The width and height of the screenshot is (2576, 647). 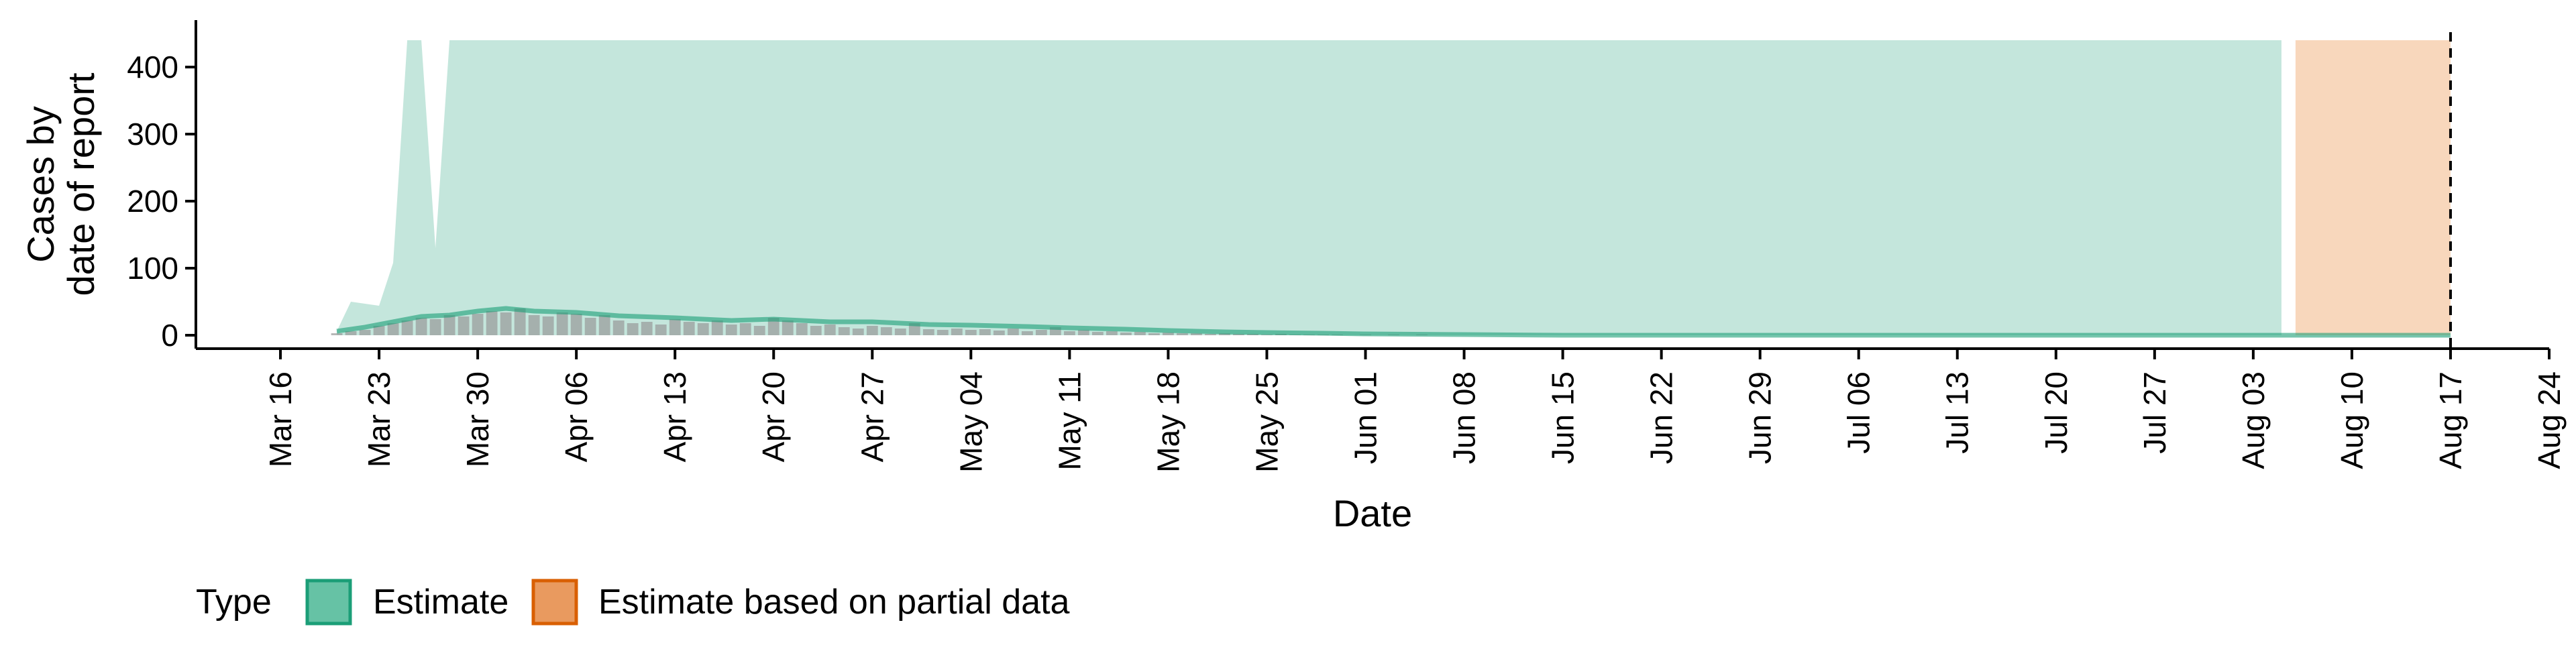 What do you see at coordinates (2373, 187) in the screenshot?
I see `partial-estimate-band` at bounding box center [2373, 187].